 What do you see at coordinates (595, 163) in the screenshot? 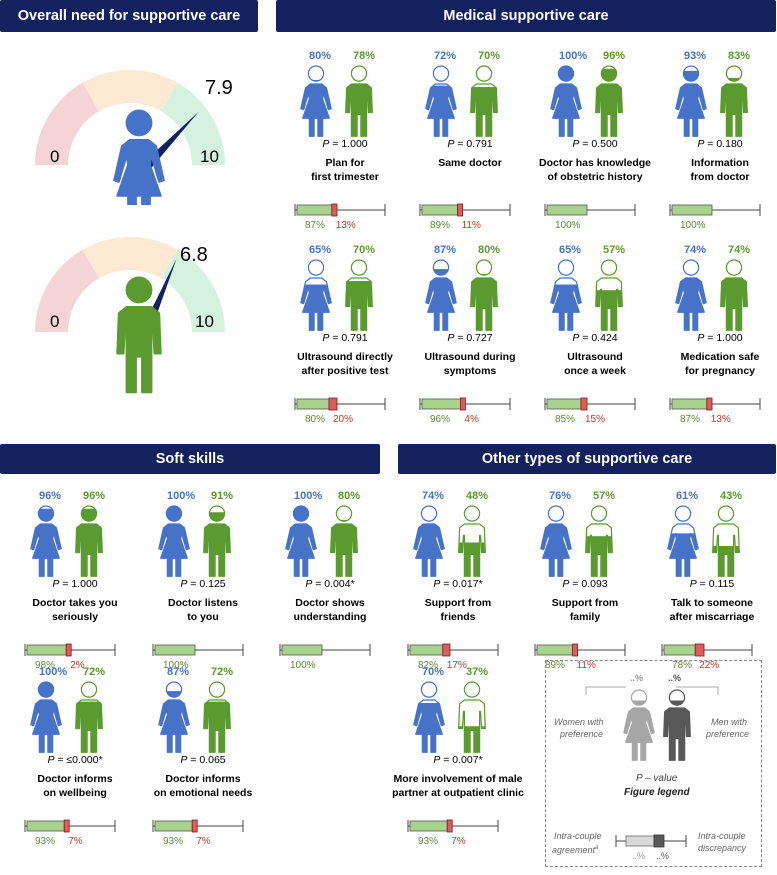
I see `item-title-line1: Doctor has knowledge` at bounding box center [595, 163].